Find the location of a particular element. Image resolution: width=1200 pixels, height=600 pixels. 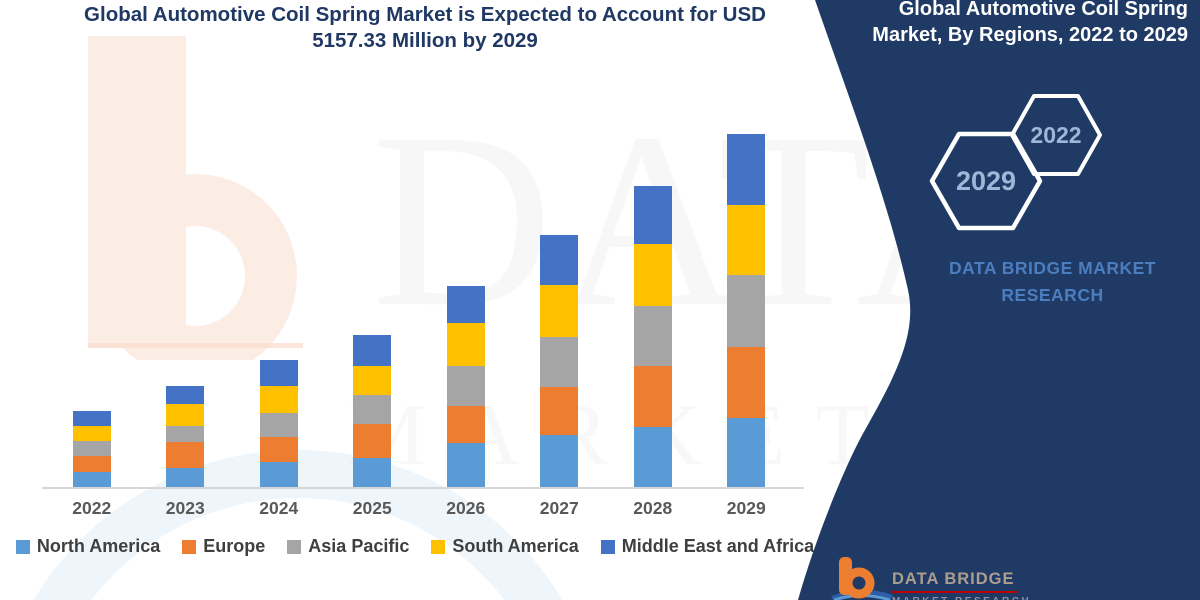

bar-segment-2025-asia-pacific is located at coordinates (372, 409).